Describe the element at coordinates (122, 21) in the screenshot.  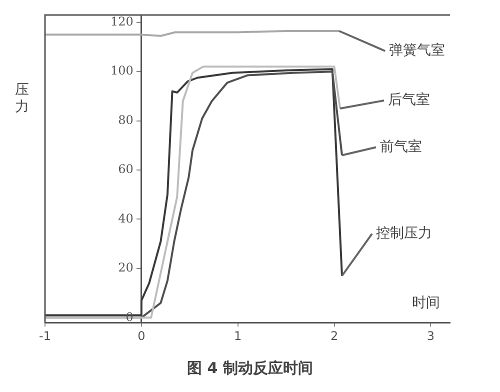
I see `y-tick-label: 120` at that location.